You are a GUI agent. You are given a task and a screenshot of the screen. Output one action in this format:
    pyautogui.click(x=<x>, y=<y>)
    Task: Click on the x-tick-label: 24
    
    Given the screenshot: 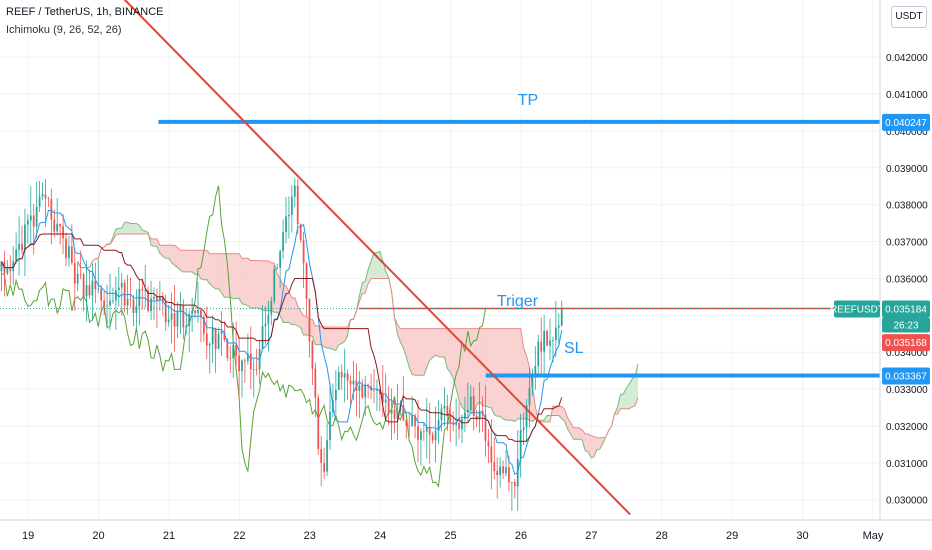 What is the action you would take?
    pyautogui.click(x=380, y=536)
    